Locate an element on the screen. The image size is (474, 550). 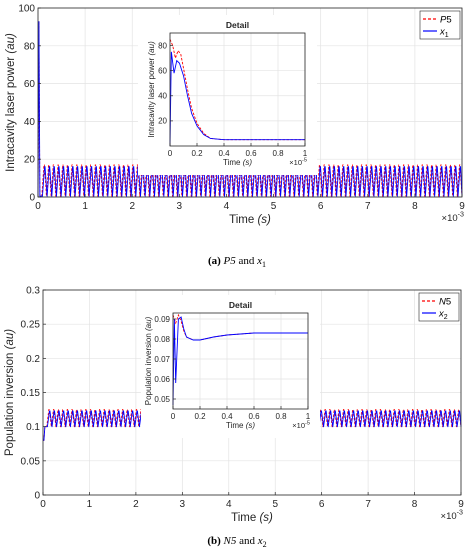
panel-a-inset-x-exponent: ×10⁻⁵ is located at coordinates (298, 162).